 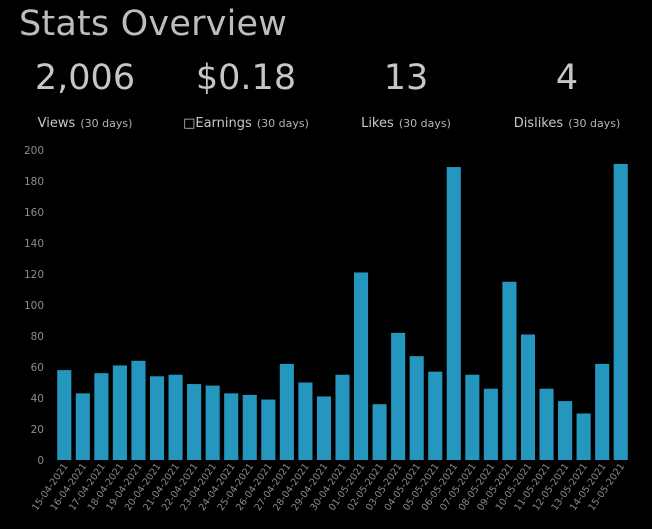 What do you see at coordinates (37, 368) in the screenshot?
I see `y-tick-label: 60` at bounding box center [37, 368].